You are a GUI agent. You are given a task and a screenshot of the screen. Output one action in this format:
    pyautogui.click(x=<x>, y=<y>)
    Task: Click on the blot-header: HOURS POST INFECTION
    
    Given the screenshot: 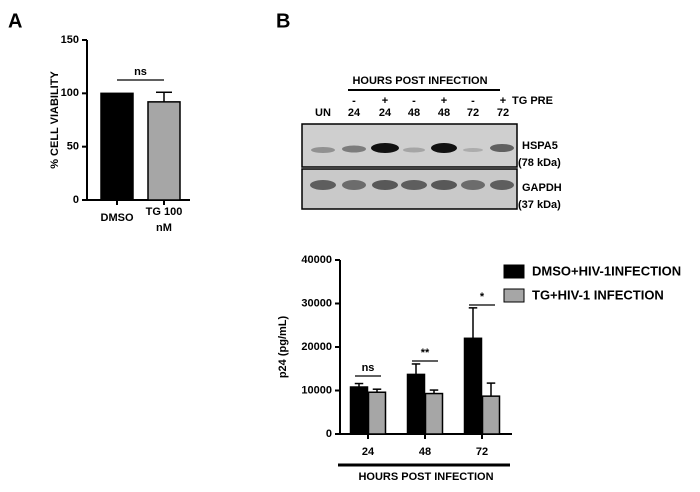 What is the action you would take?
    pyautogui.click(x=419, y=81)
    